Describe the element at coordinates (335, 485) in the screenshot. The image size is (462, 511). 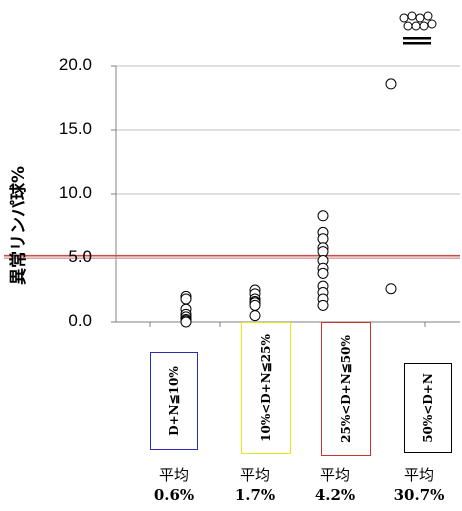
I see `average-label-3: 平均 4.2%` at that location.